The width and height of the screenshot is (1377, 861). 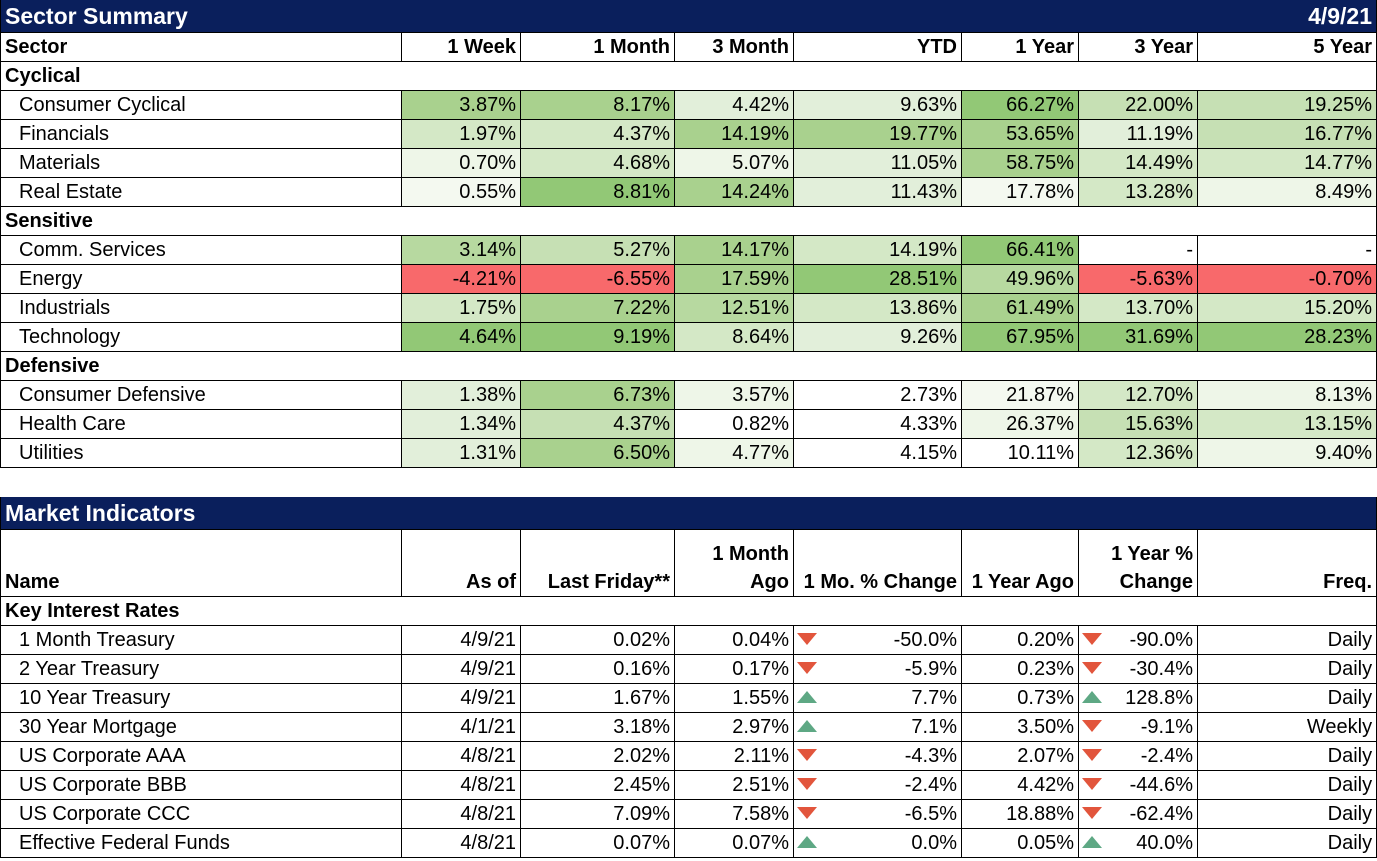 I want to click on return-cell: 31.69%, so click(x=1138, y=337).